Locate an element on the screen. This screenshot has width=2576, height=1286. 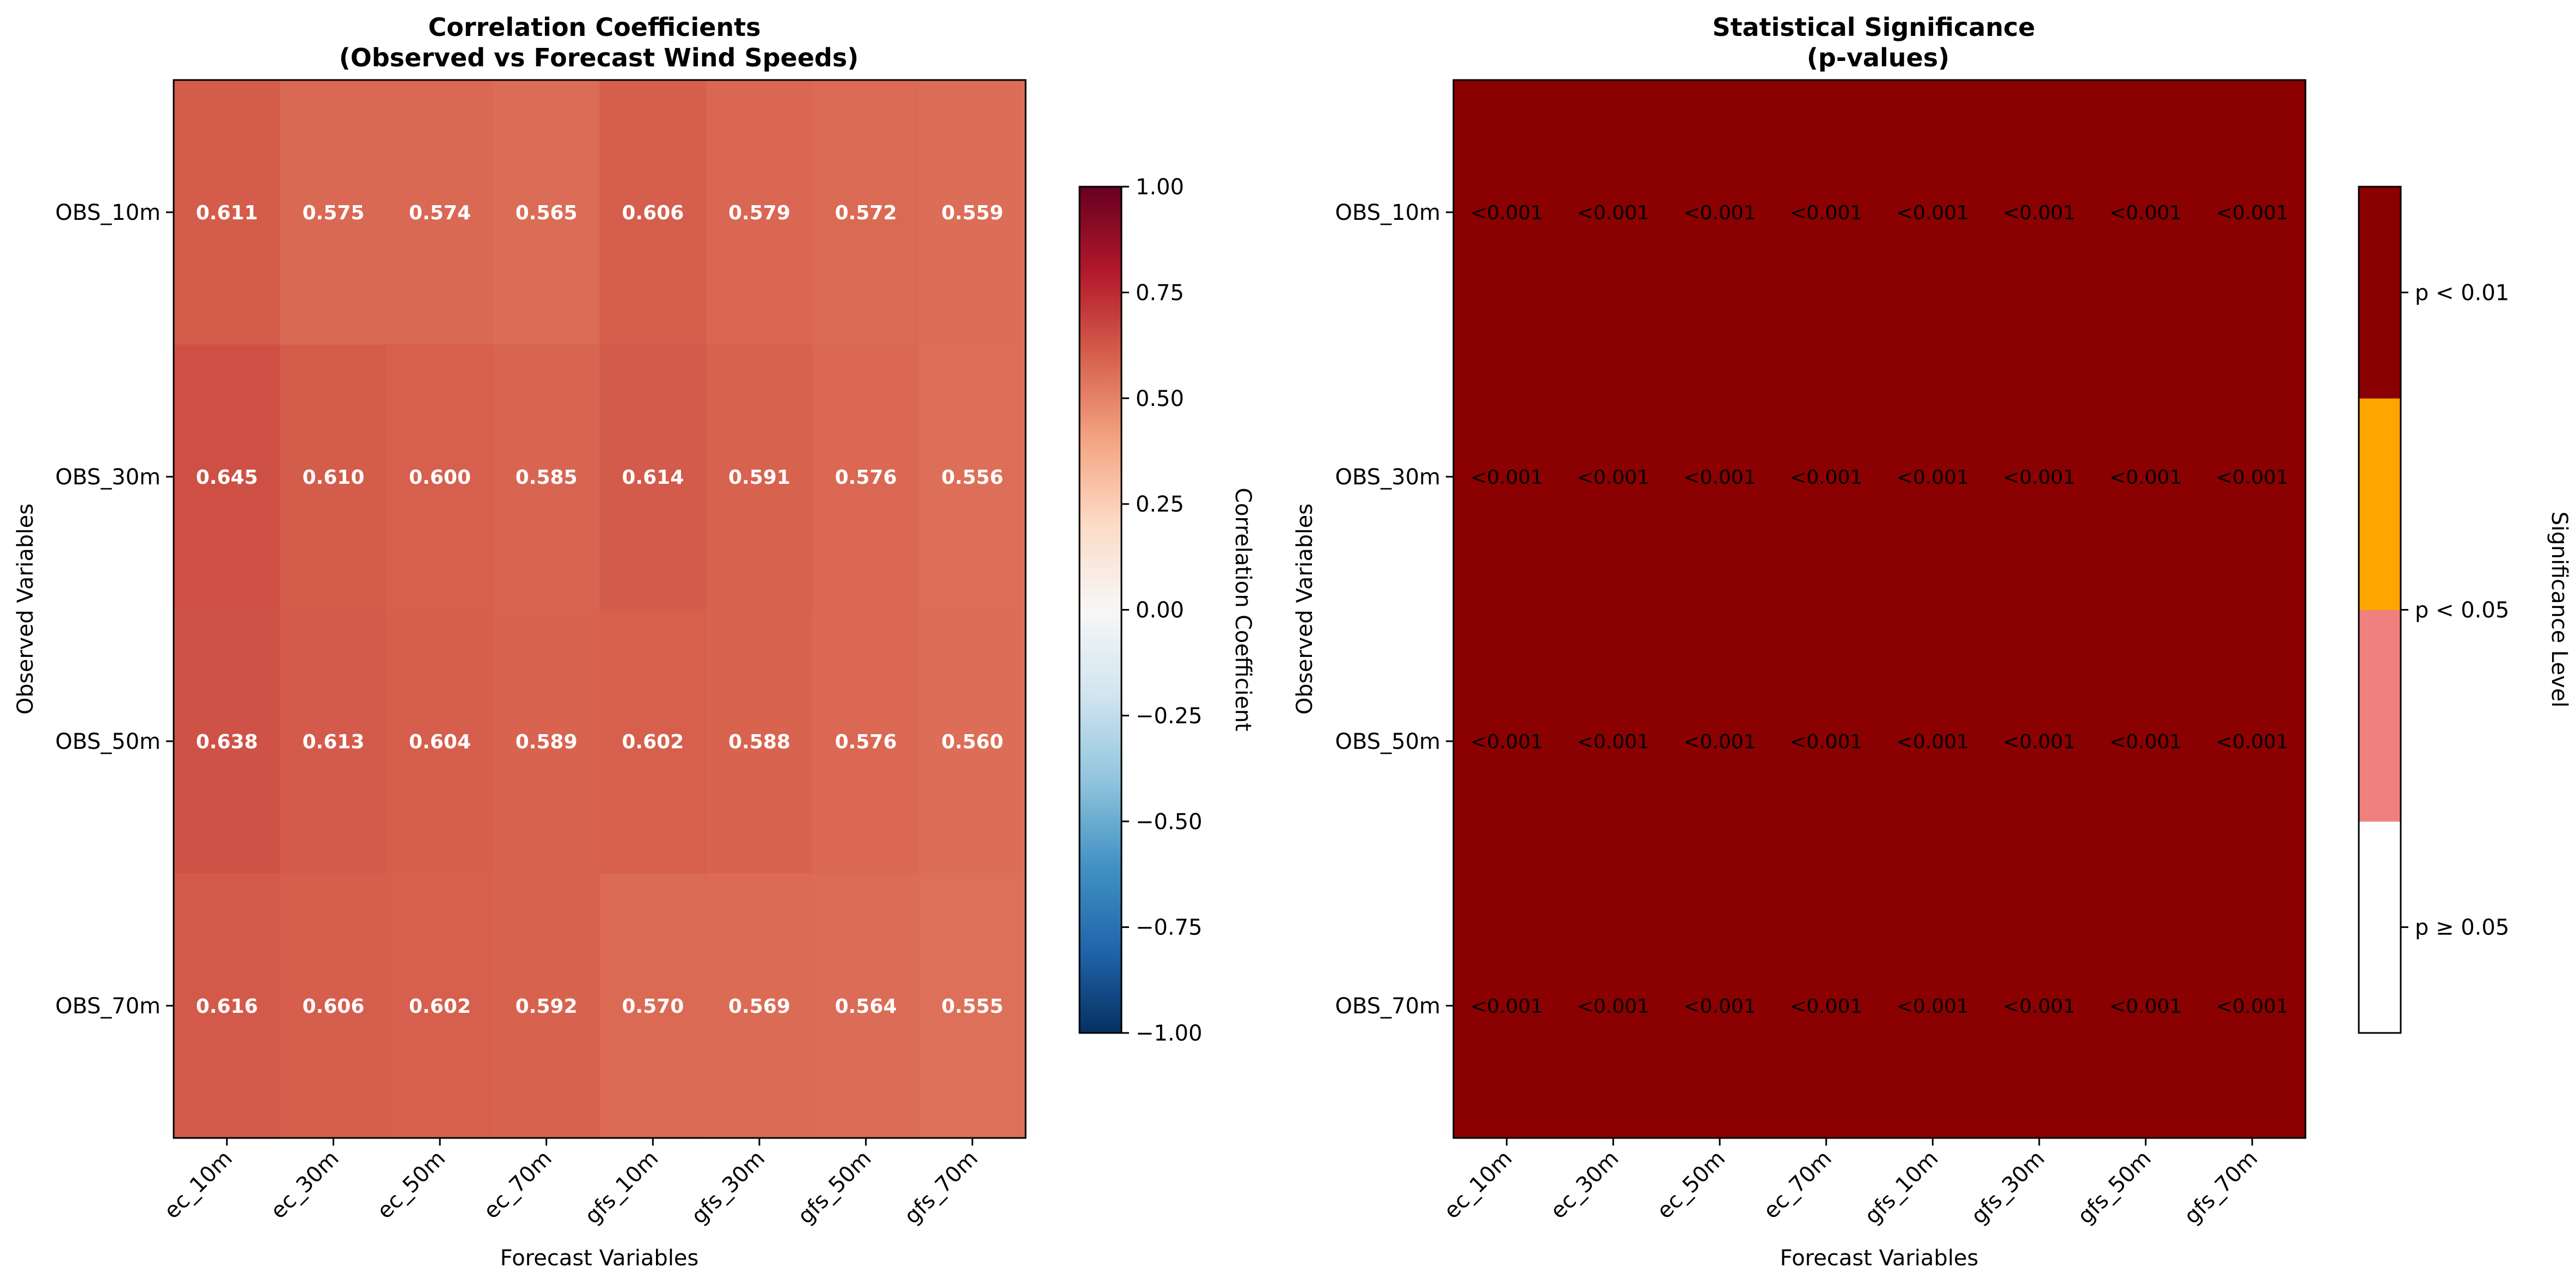
correlation-colorbar-tick-label: 0.00 is located at coordinates (1160, 610).